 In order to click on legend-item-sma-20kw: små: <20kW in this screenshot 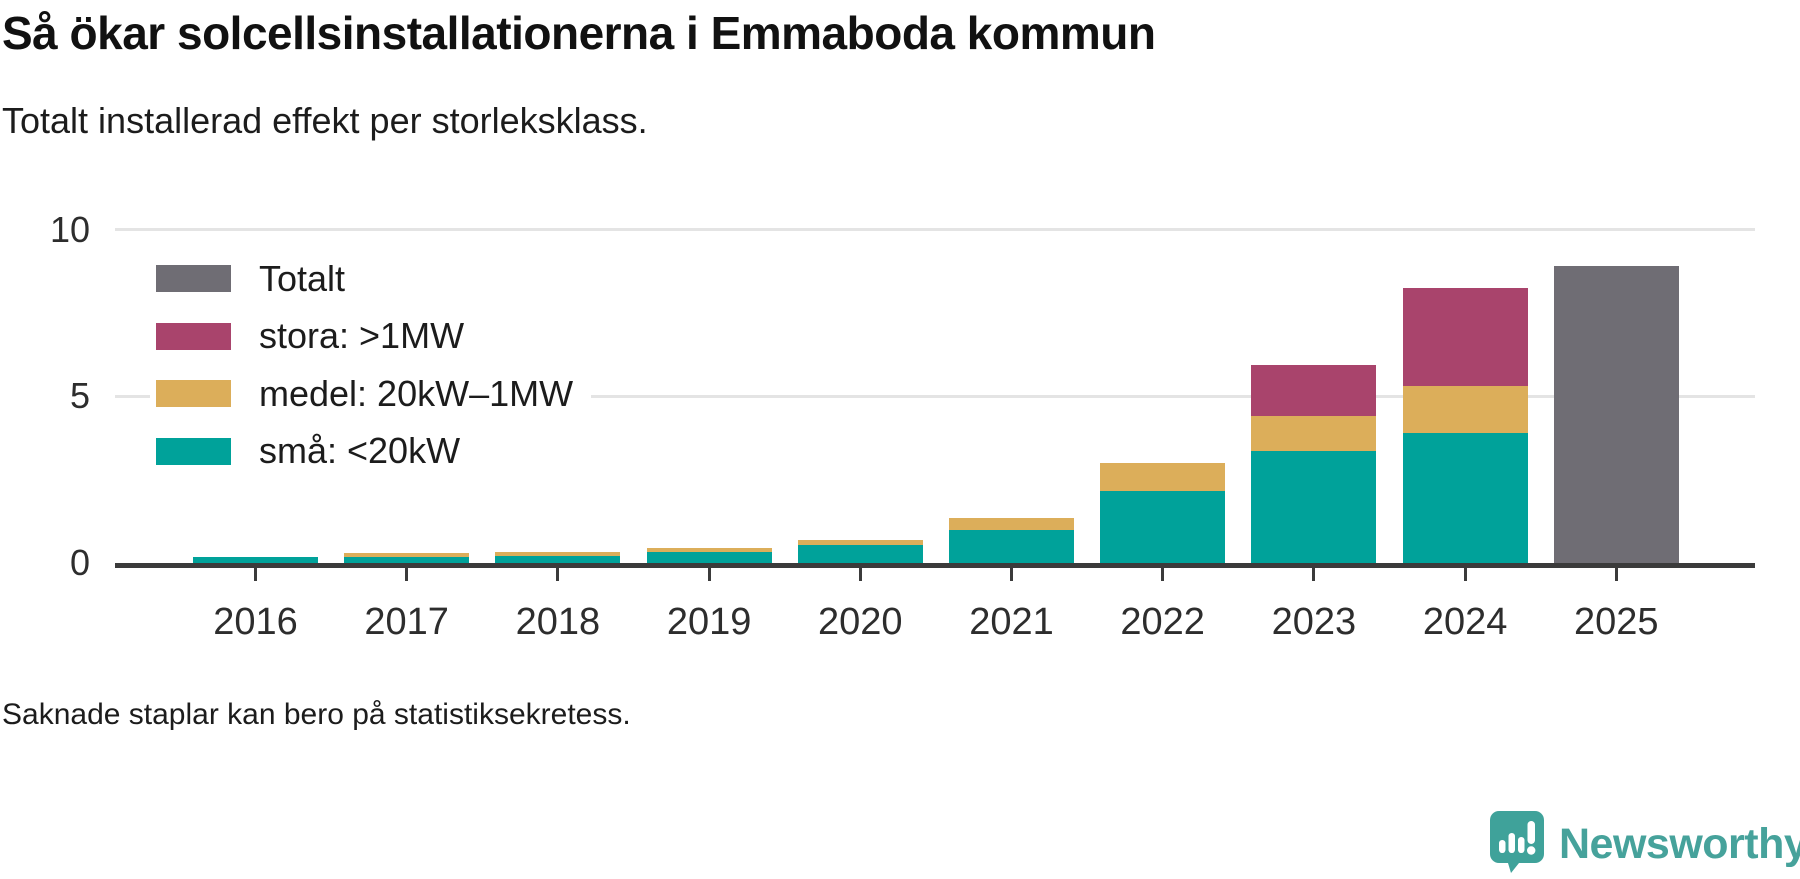, I will do `click(314, 451)`.